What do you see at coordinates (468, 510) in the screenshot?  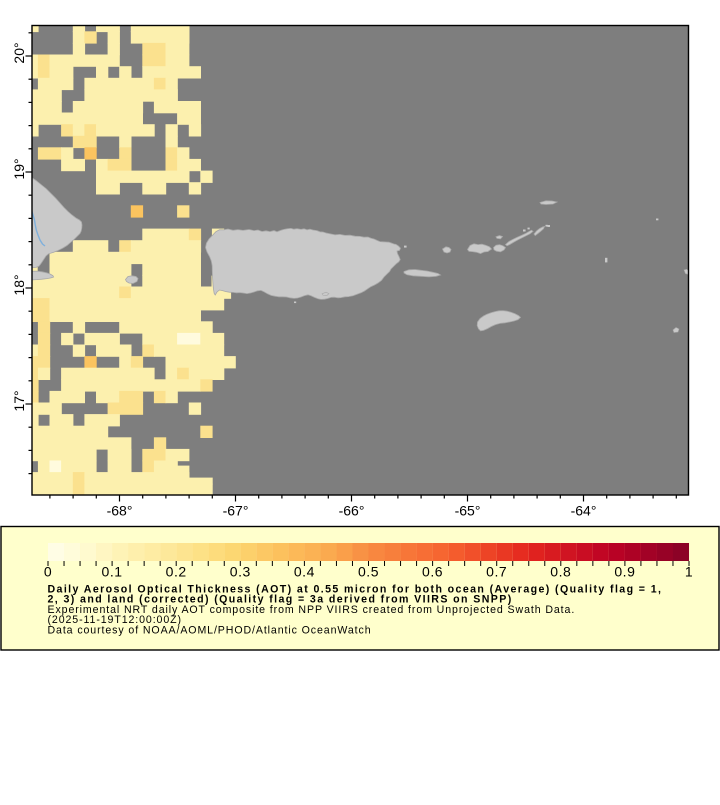 I see `svg-text: -65°` at bounding box center [468, 510].